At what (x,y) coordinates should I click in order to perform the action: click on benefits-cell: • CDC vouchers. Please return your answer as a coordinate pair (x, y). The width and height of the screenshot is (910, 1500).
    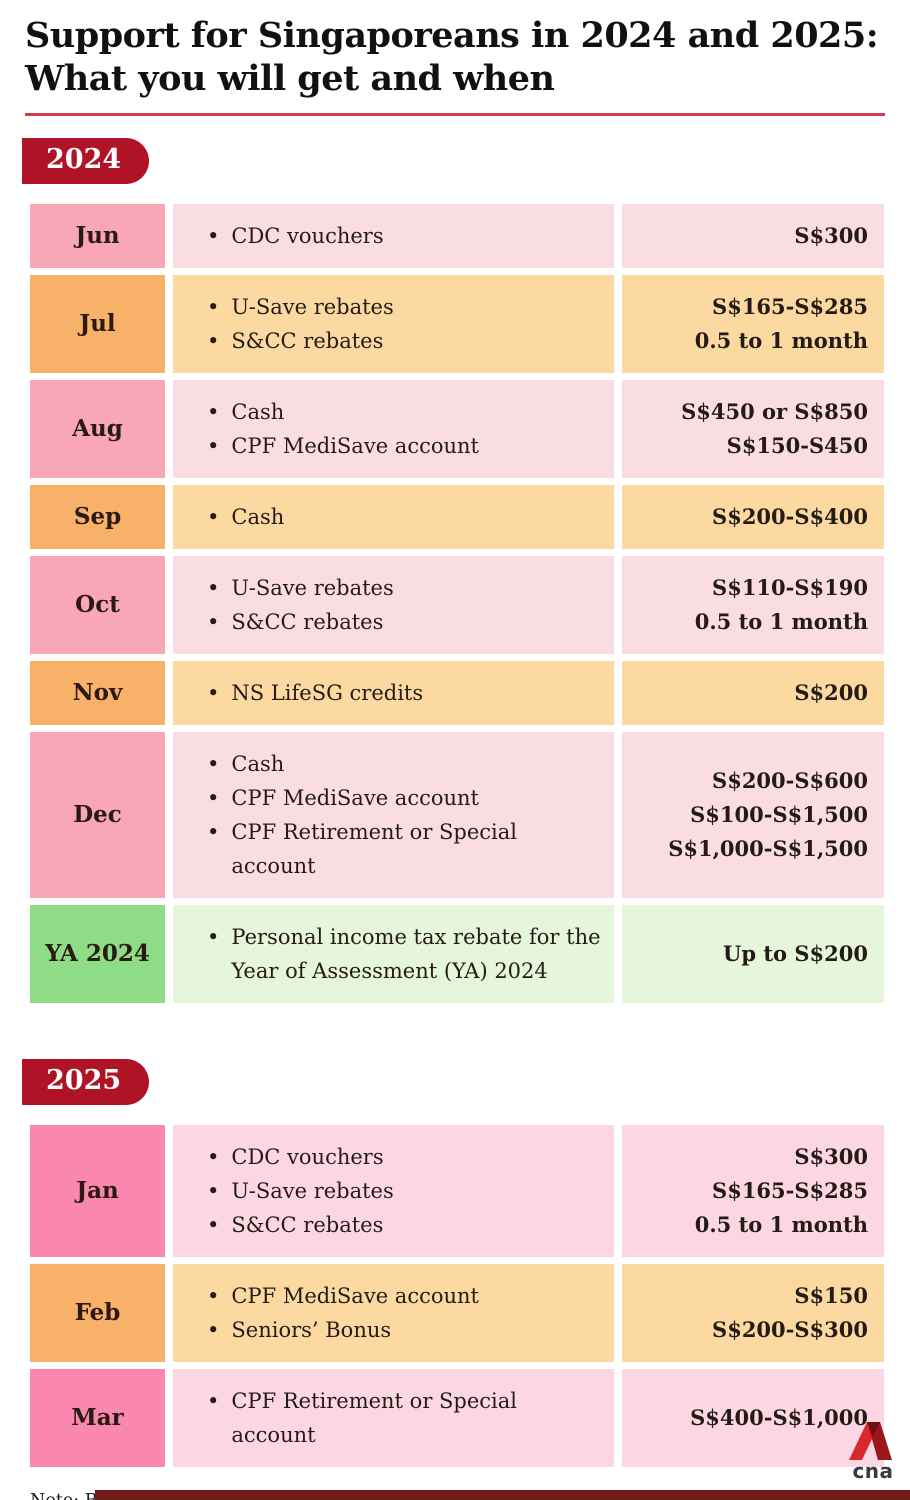
    Looking at the image, I should click on (393, 235).